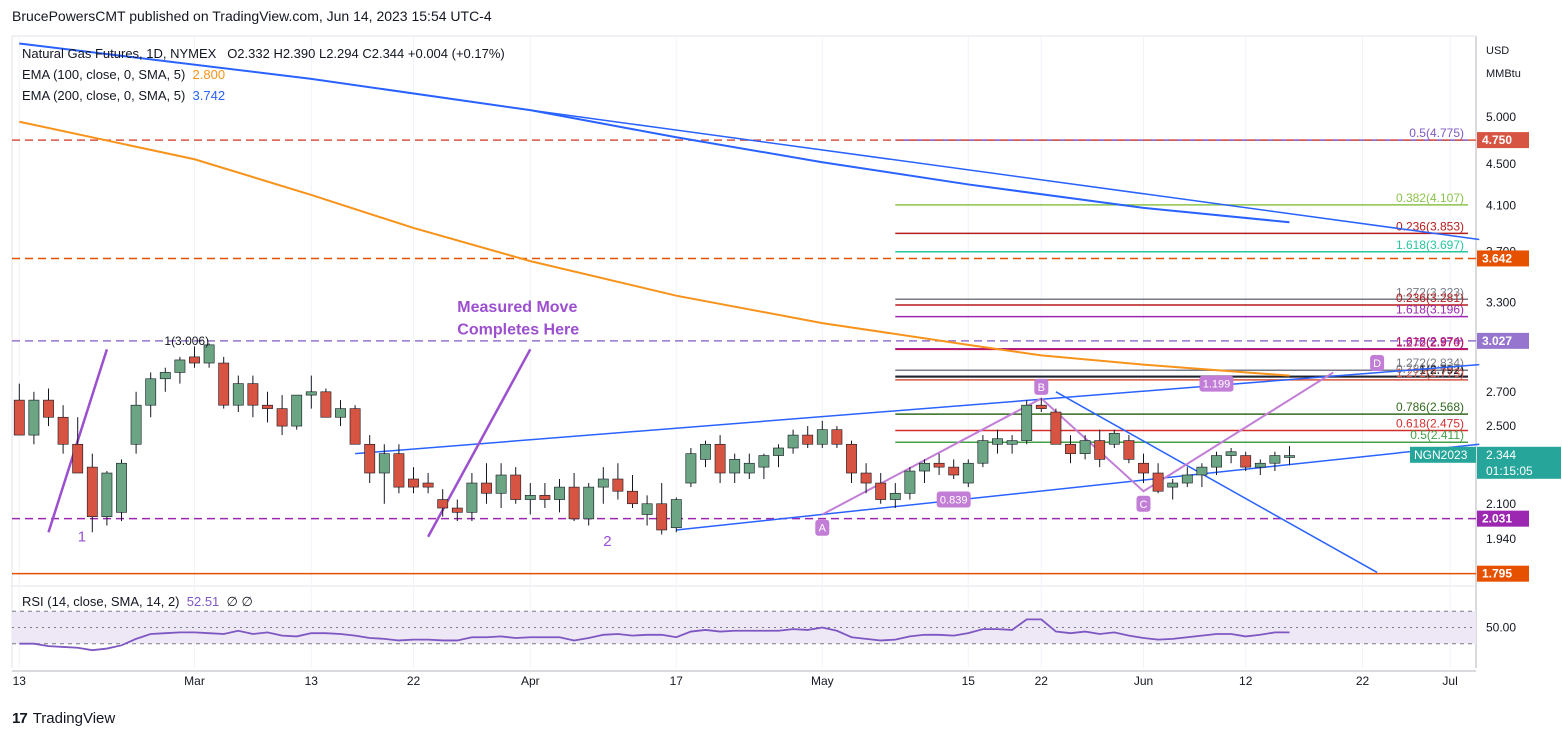 The width and height of the screenshot is (1562, 743). What do you see at coordinates (1501, 164) in the screenshot?
I see `price-tick-label: 4.500` at bounding box center [1501, 164].